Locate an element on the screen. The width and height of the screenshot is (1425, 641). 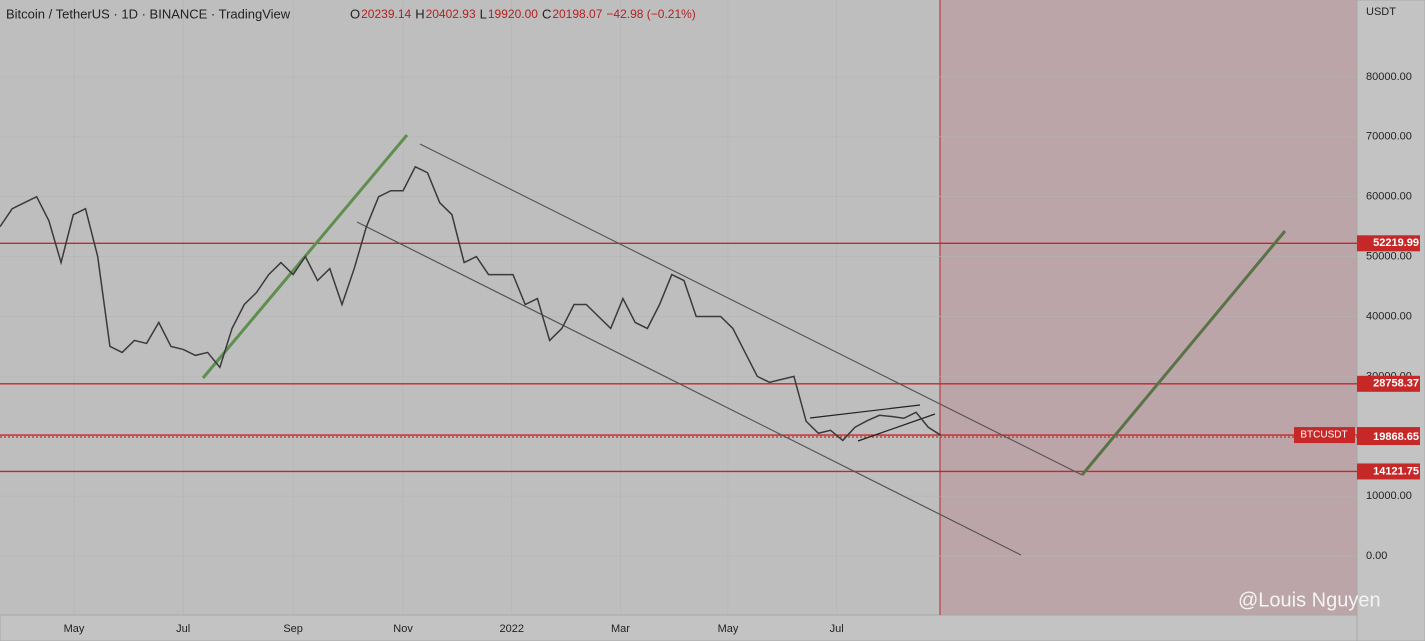
ohlc-label: O is located at coordinates (355, 13).